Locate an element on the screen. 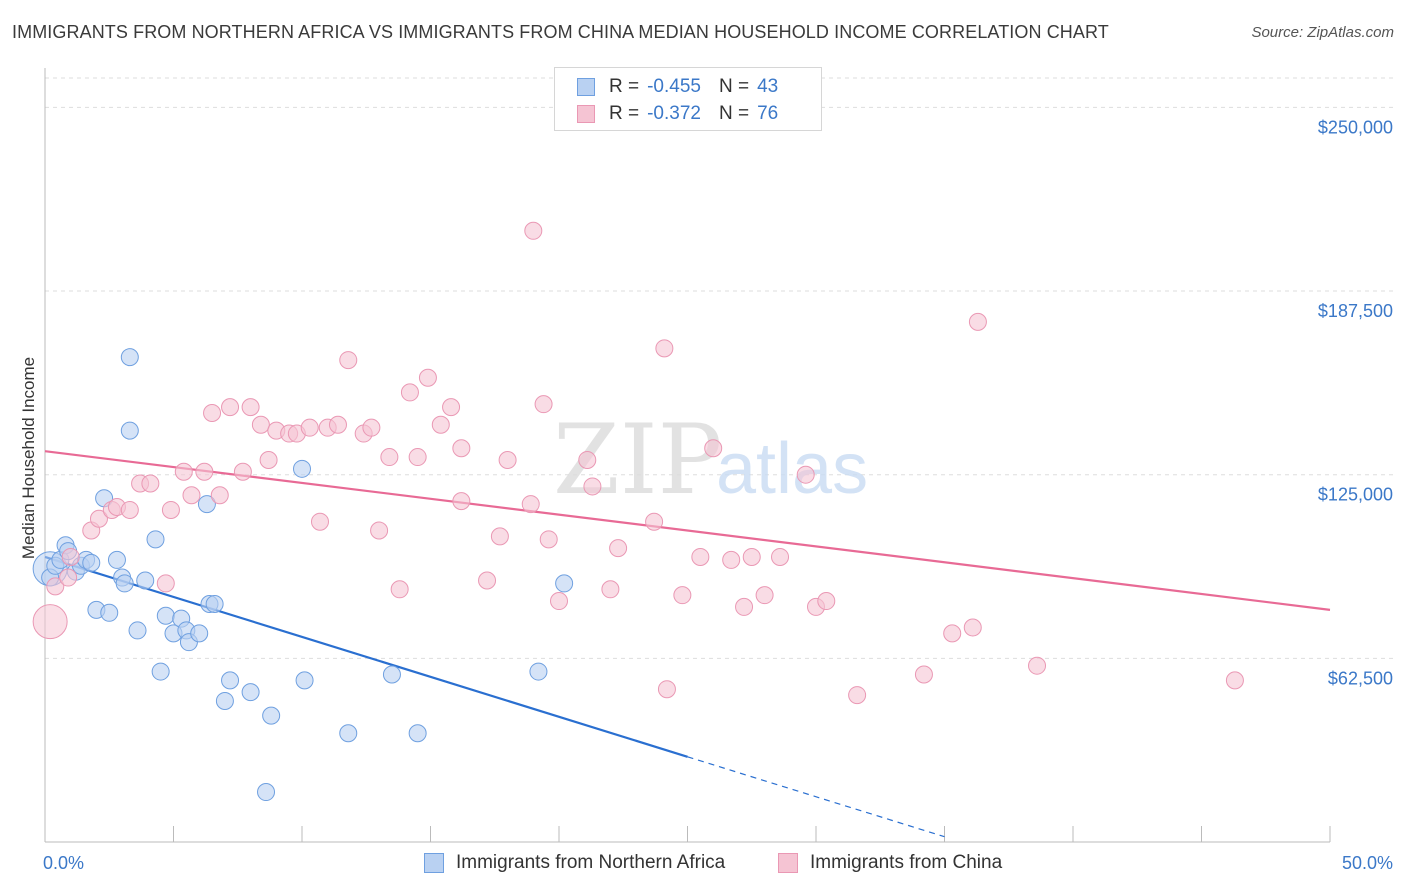 The height and width of the screenshot is (892, 1406). source-label: Source: ZipAtlas.com is located at coordinates (1322, 32).